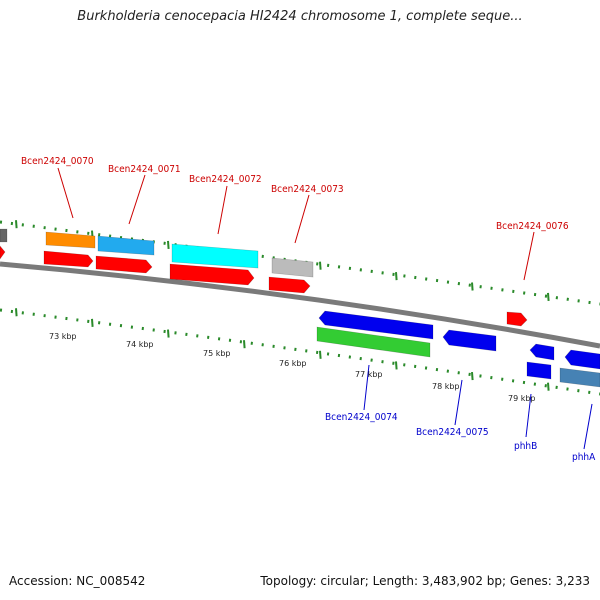 The height and width of the screenshot is (600, 600). I want to click on kbp-label: 78 kbp, so click(446, 386).